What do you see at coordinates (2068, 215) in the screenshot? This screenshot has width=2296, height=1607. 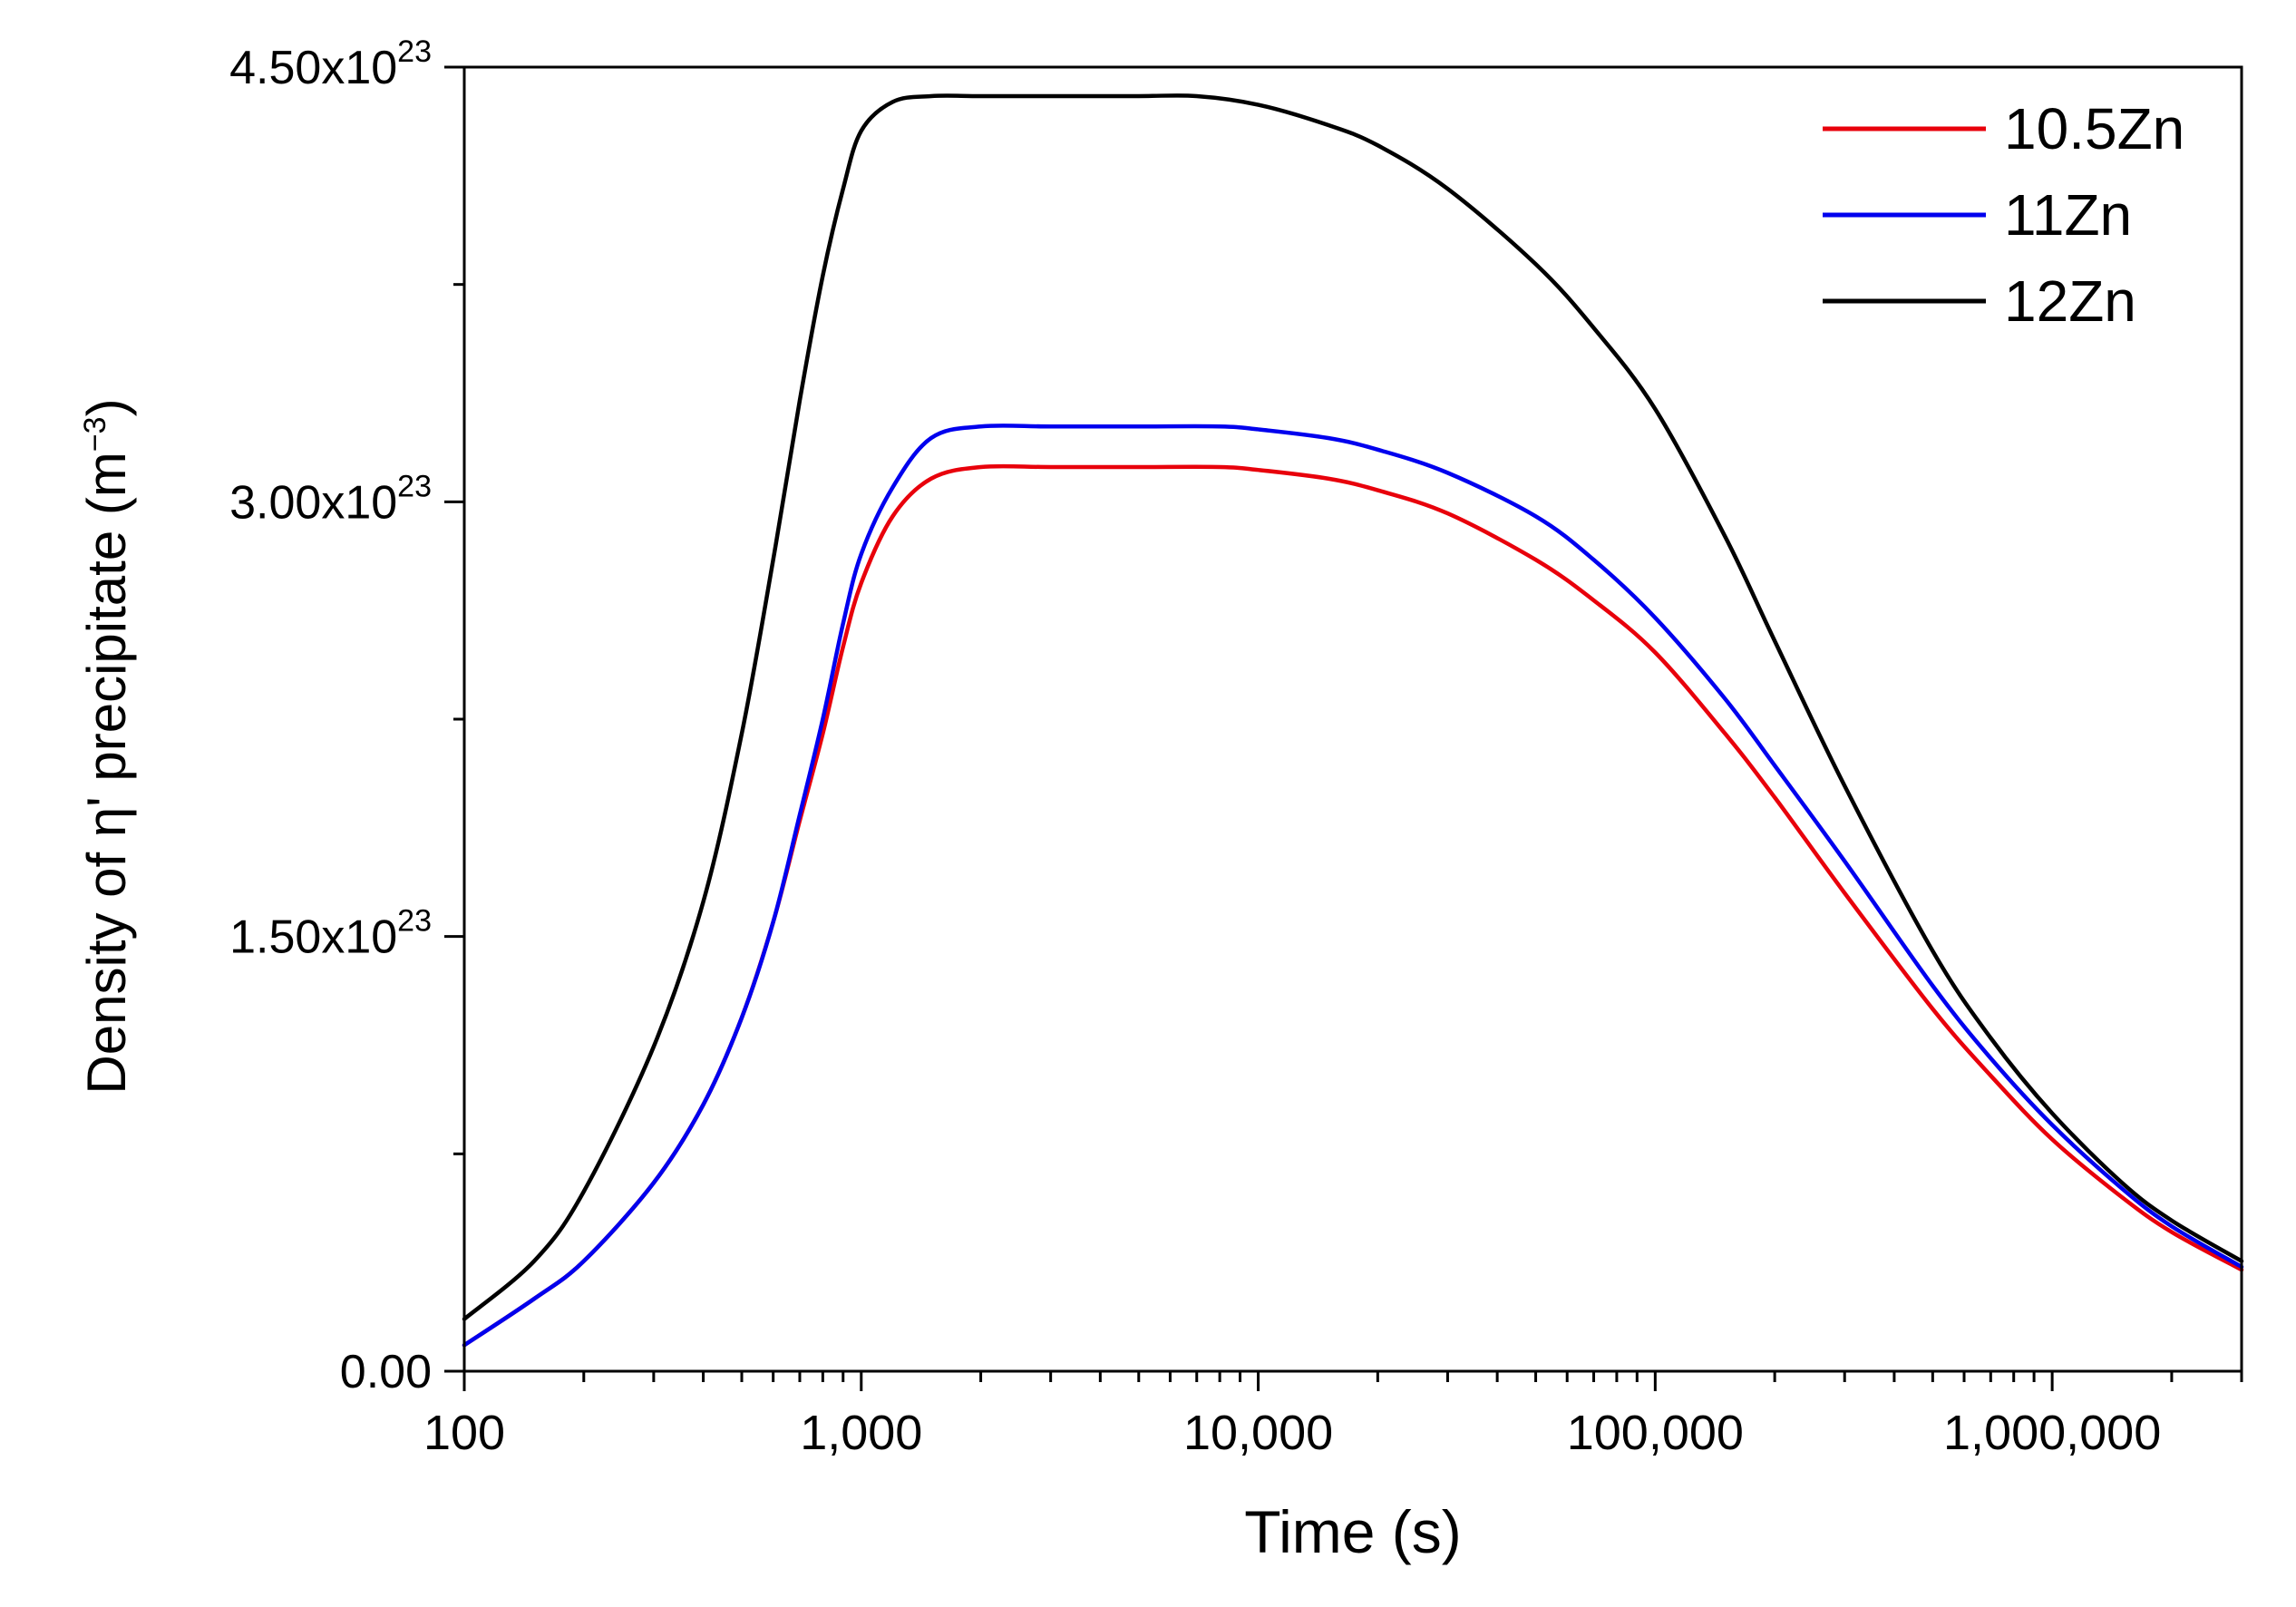 I see `legend-label: 11Zn` at bounding box center [2068, 215].